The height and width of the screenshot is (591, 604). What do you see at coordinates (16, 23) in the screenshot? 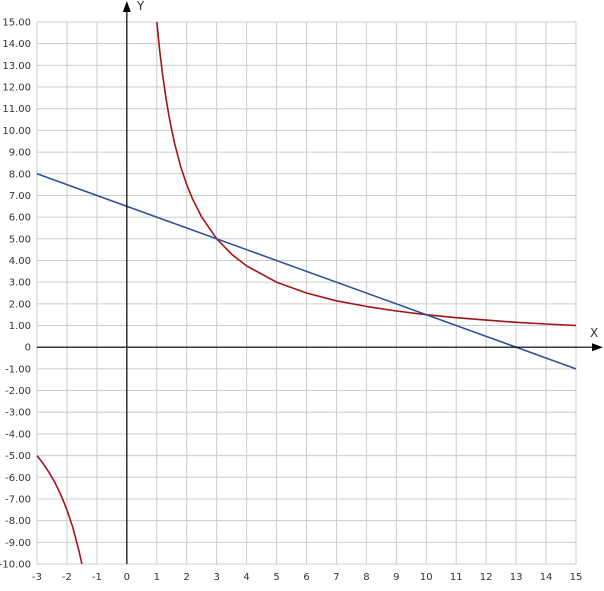
I see `y-tick-label: 15.00` at bounding box center [16, 23].